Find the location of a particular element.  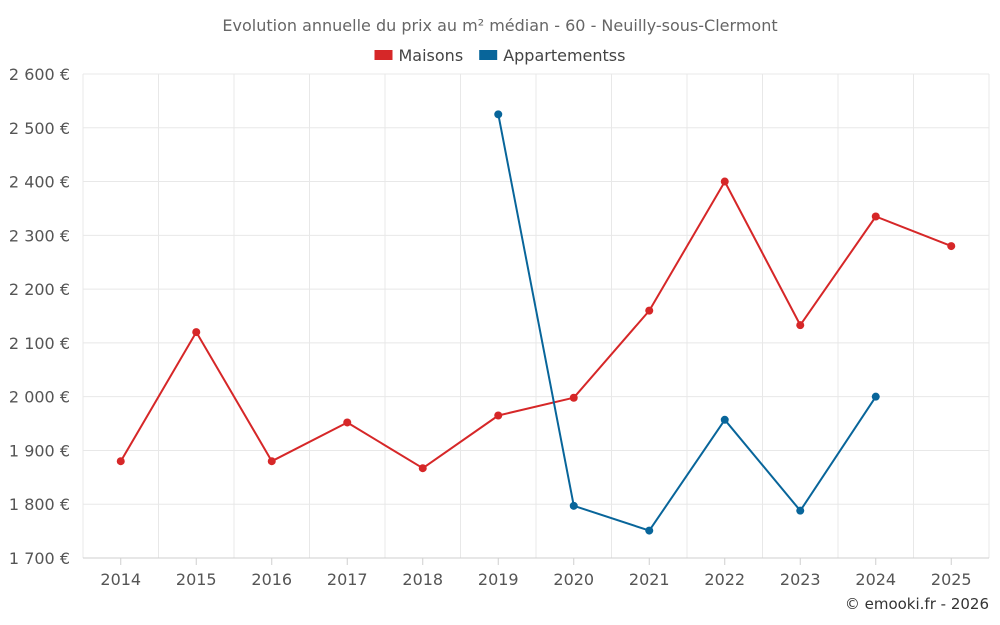

y-tick-label: 2 500 € is located at coordinates (39, 128).